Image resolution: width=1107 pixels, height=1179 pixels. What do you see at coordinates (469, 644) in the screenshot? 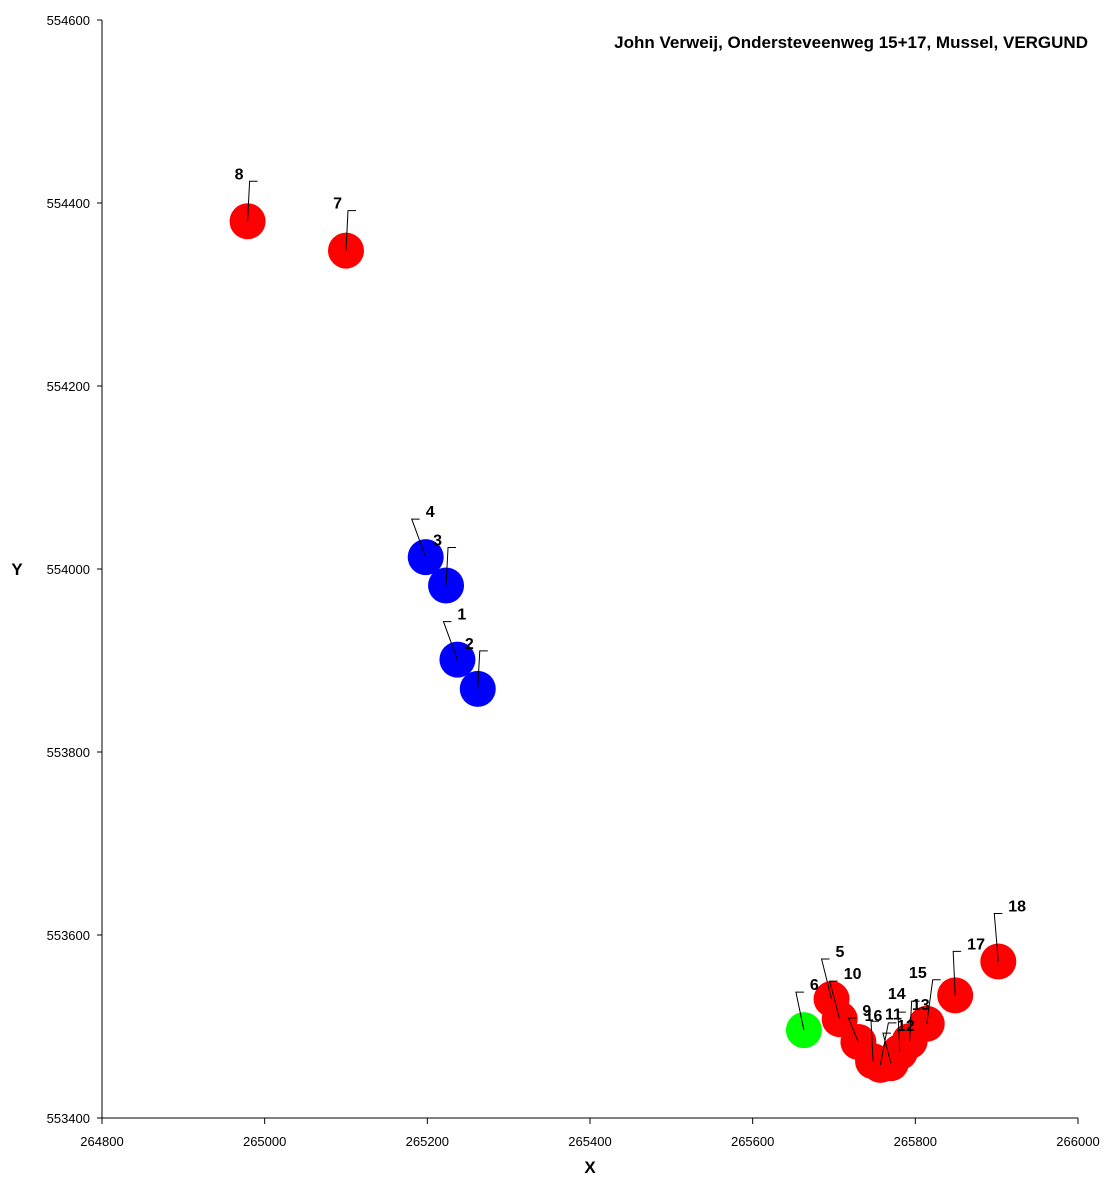
I see `point-label-2: 2` at bounding box center [469, 644].